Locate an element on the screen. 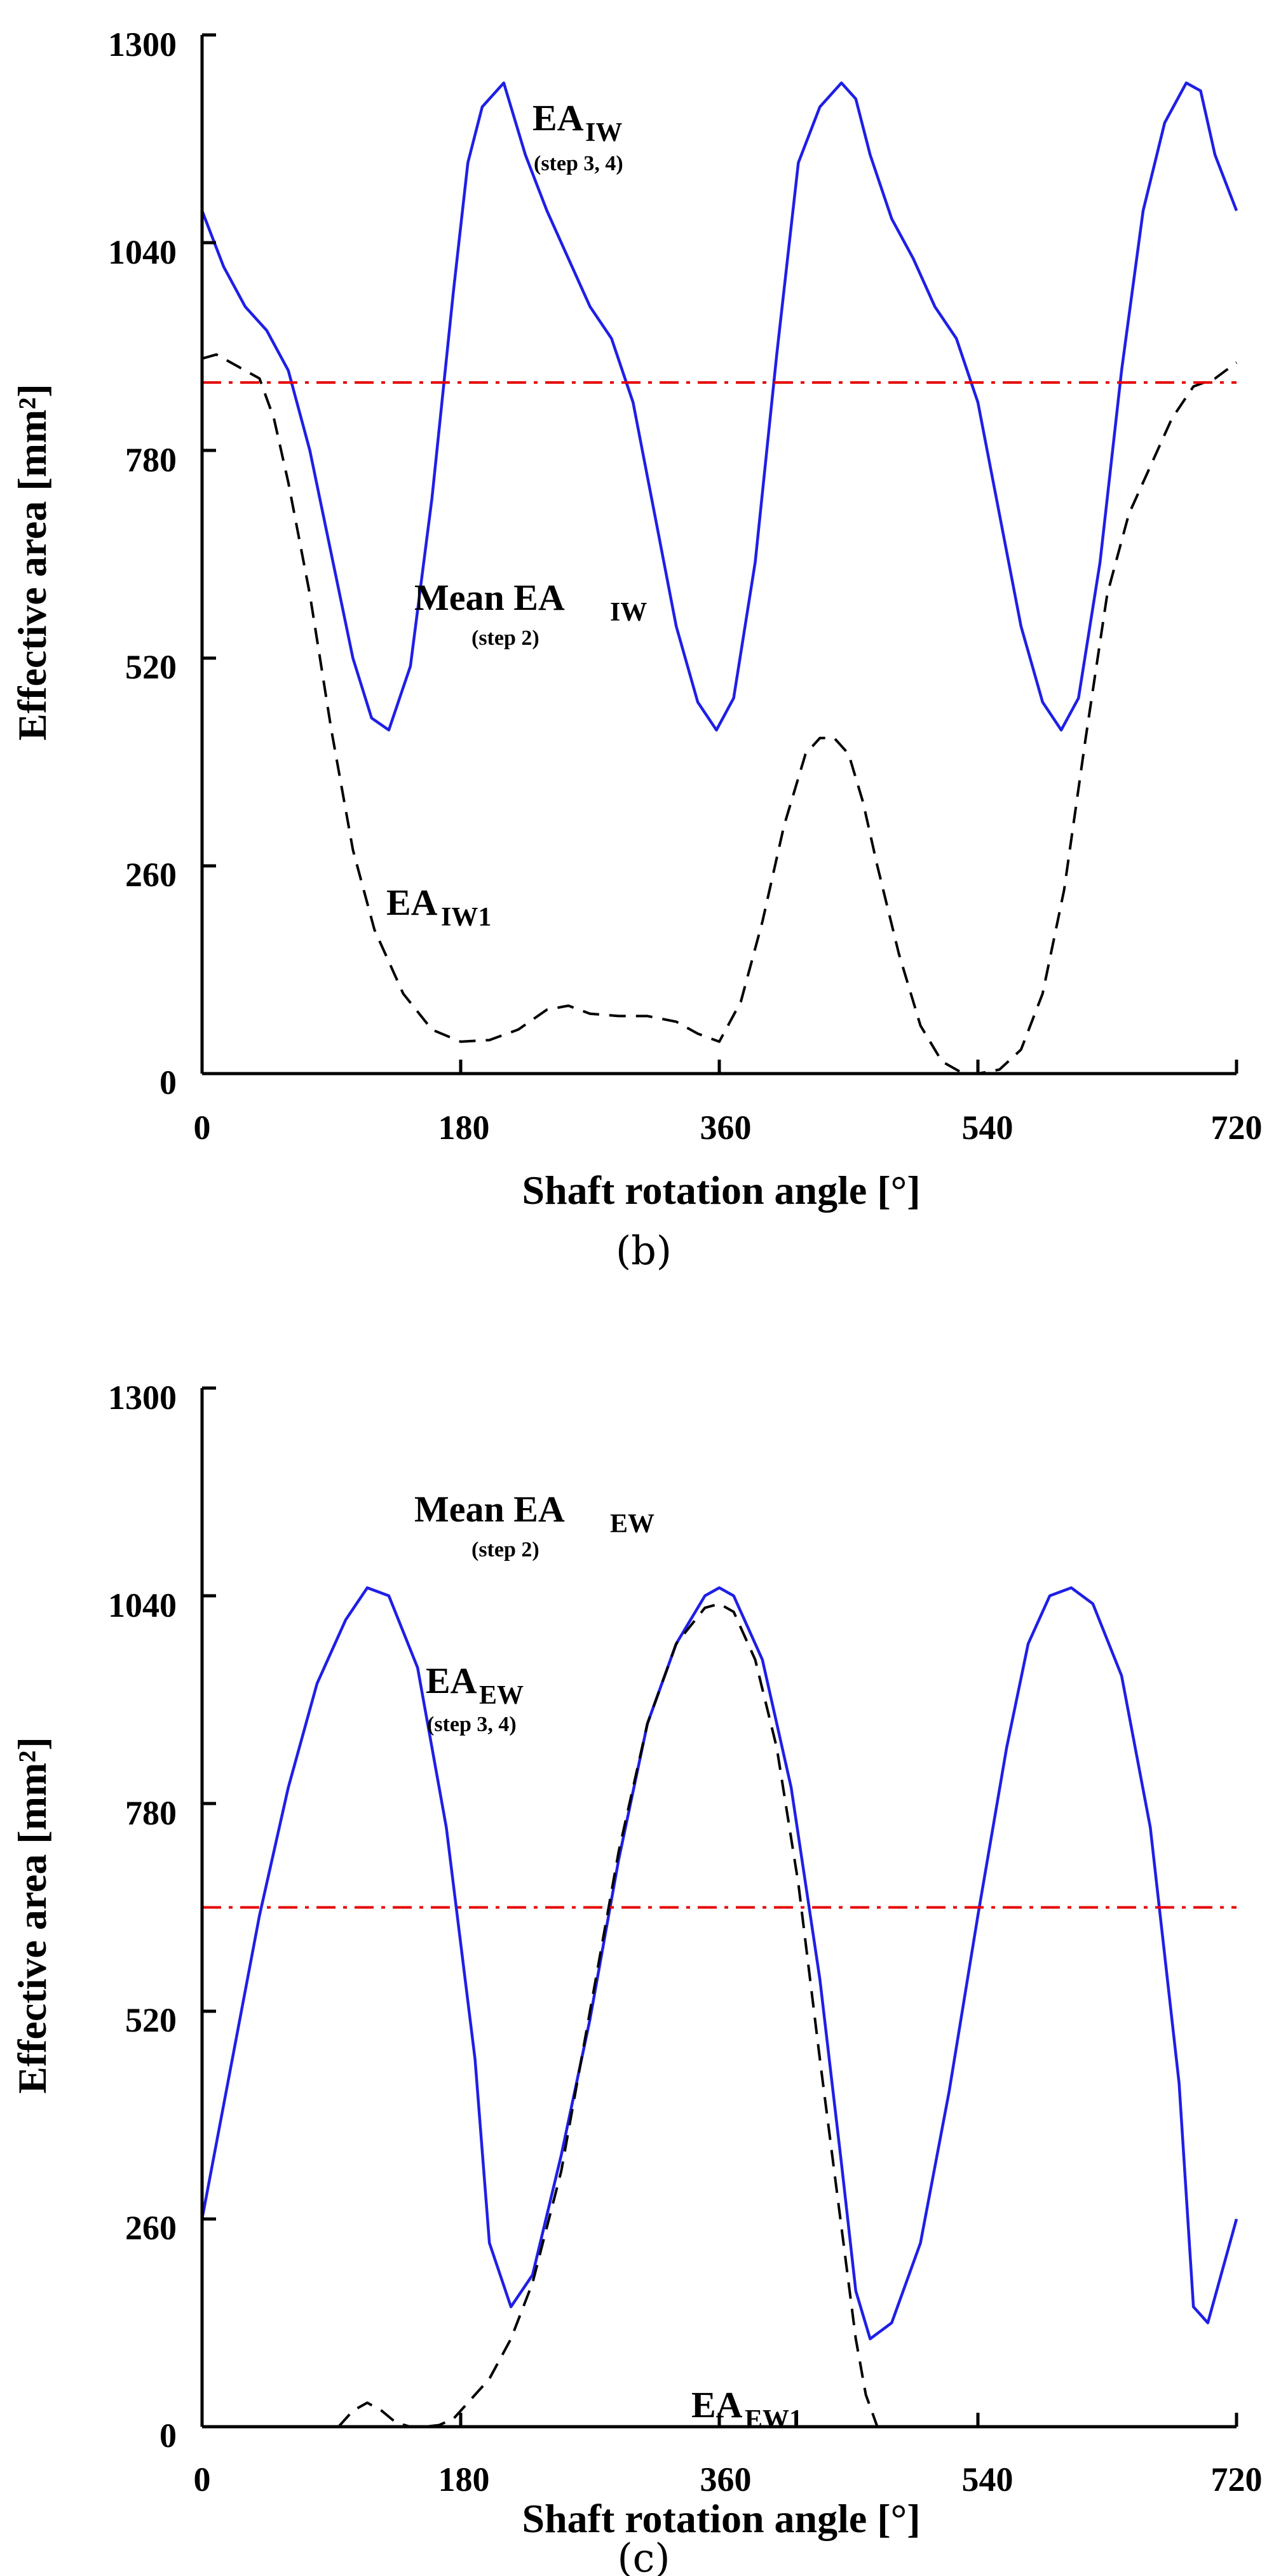 This screenshot has height=2576, width=1288. annotation-mean-ea-ew: Mean EA EW (step 2) is located at coordinates (534, 1524).